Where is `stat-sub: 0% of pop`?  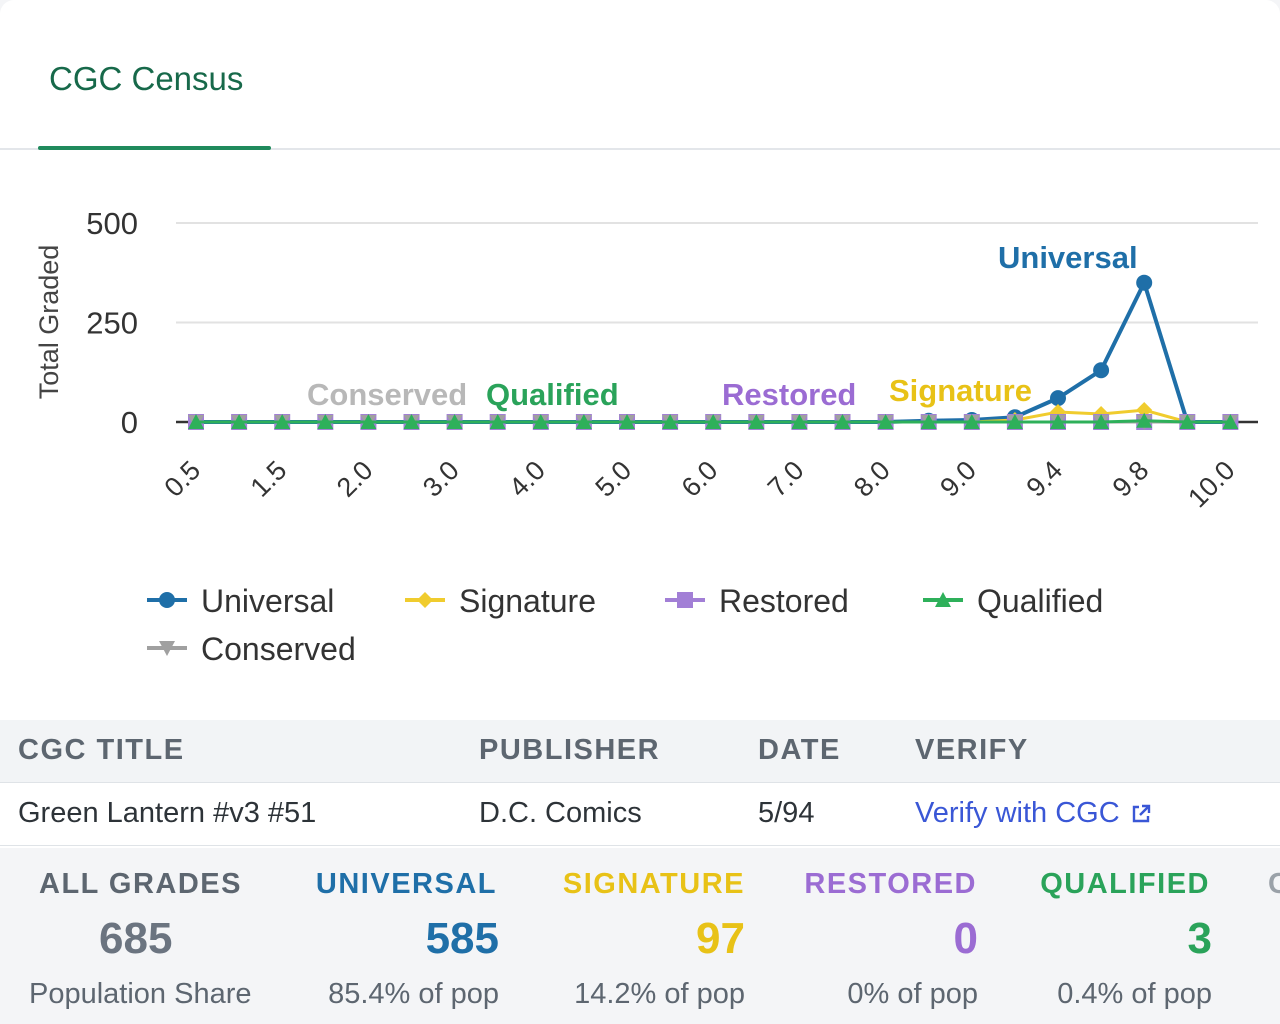 stat-sub: 0% of pop is located at coordinates (912, 994).